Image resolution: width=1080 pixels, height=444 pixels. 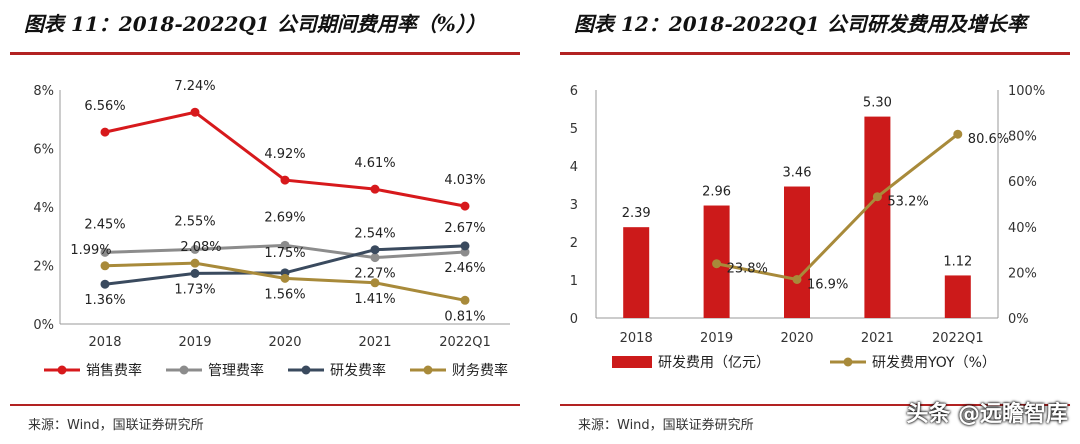 I want to click on yoy-line, so click(x=837, y=207).